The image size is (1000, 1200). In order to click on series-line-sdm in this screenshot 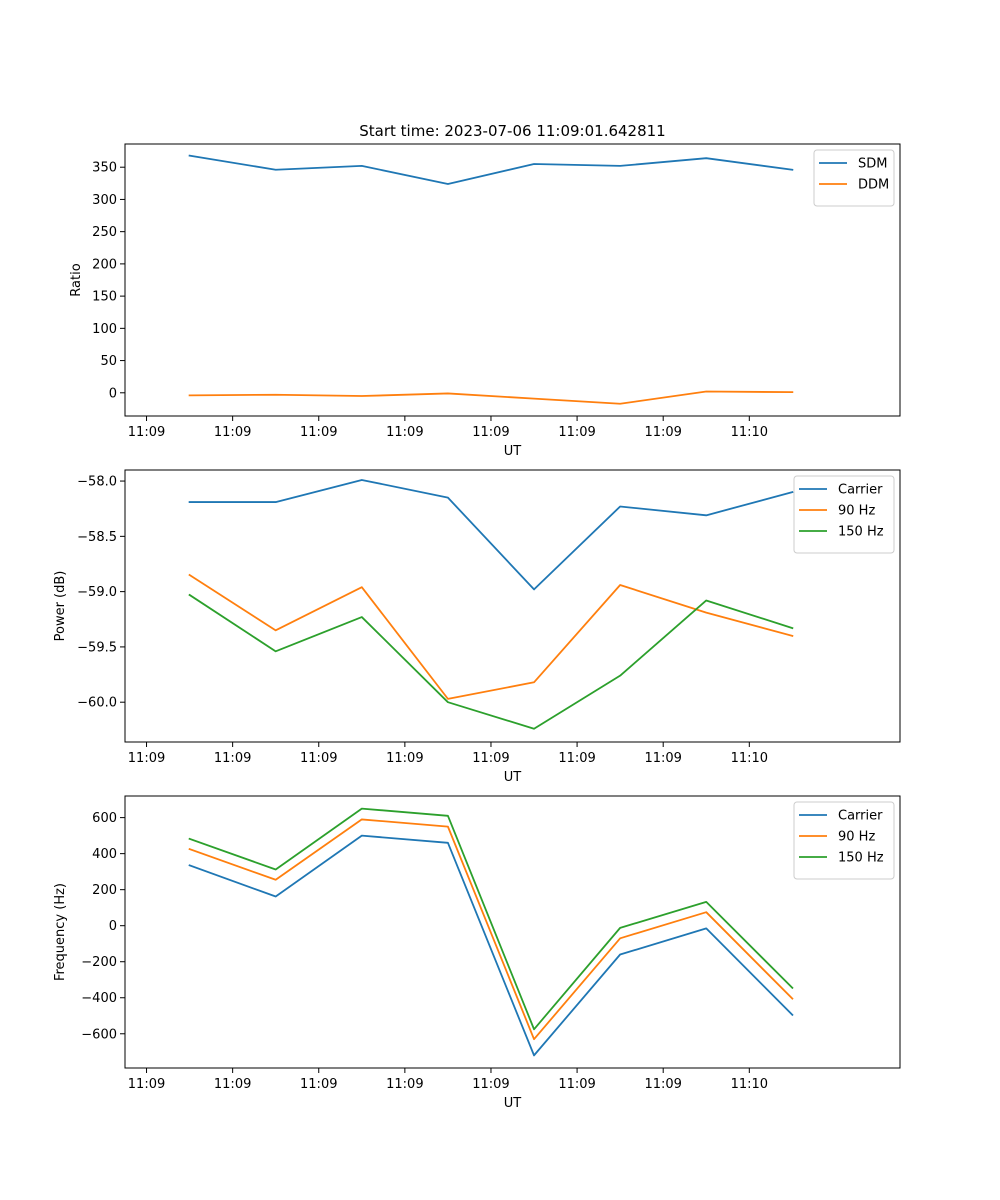, I will do `click(491, 169)`.